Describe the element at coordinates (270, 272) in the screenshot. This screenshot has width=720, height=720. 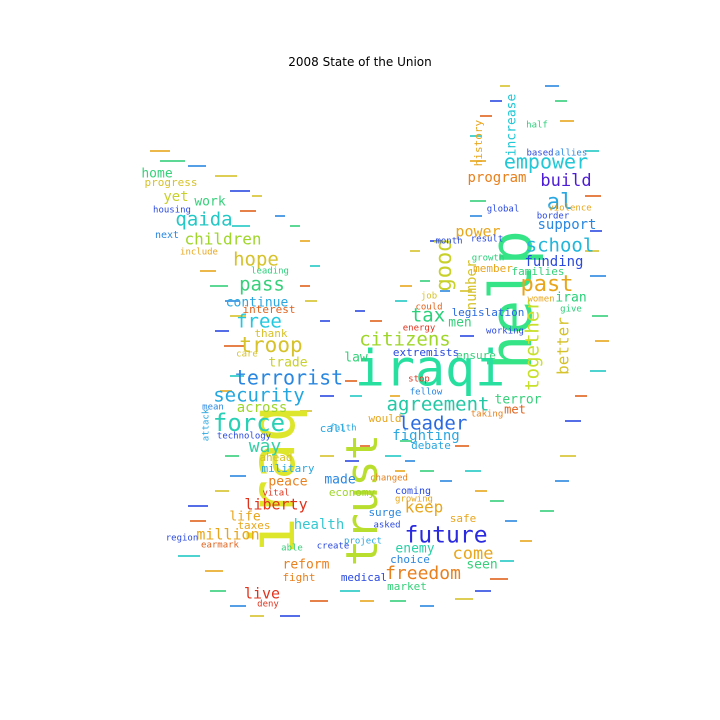
I see `cloud-word-leading: leading` at that location.